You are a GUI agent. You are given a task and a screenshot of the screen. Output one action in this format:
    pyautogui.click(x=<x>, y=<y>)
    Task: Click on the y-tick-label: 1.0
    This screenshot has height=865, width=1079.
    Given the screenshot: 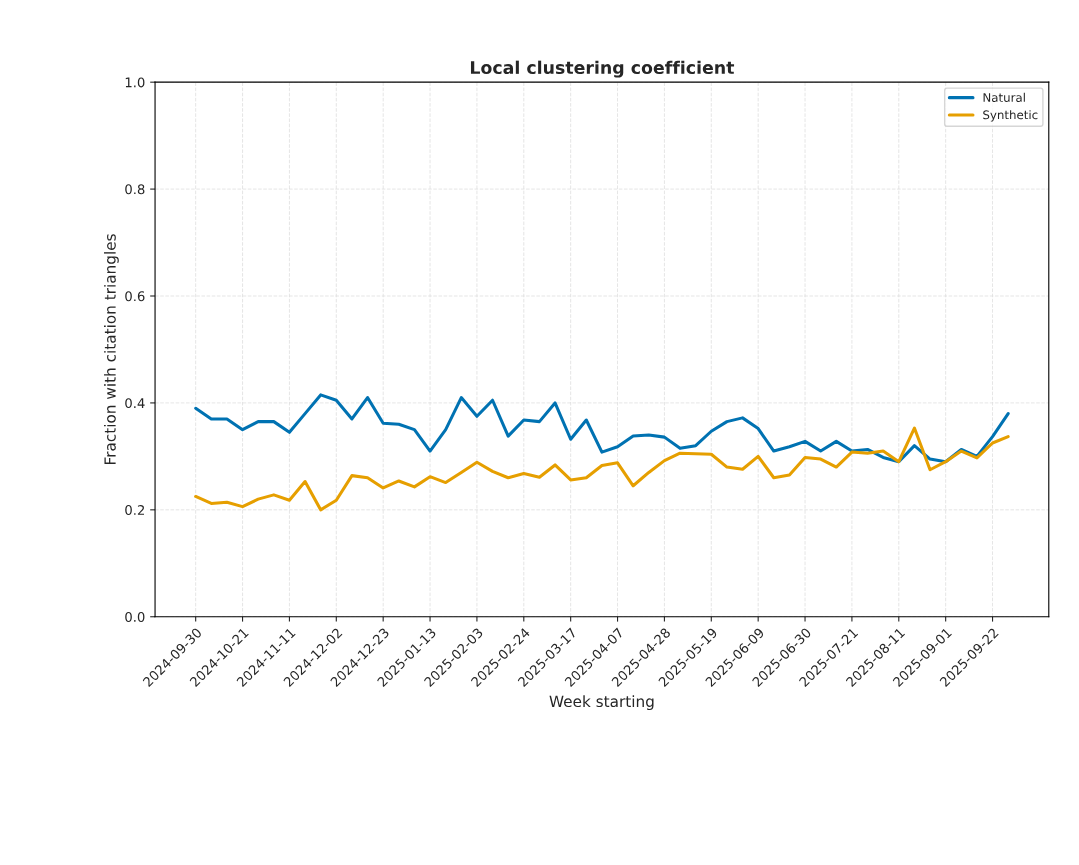 What is the action you would take?
    pyautogui.click(x=135, y=82)
    